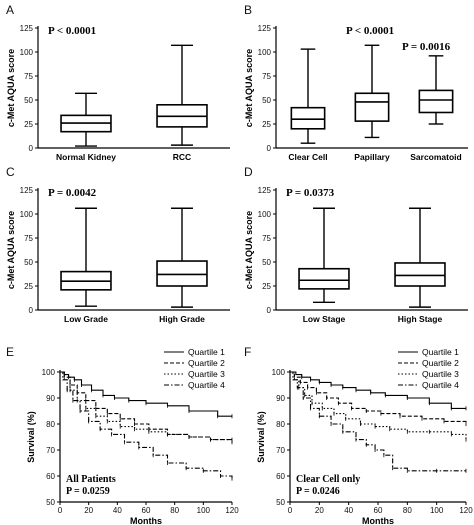 Image resolution: width=474 pixels, height=525 pixels. What do you see at coordinates (426, 47) in the screenshot?
I see `p-value-annotation: P = 0.0016` at bounding box center [426, 47].